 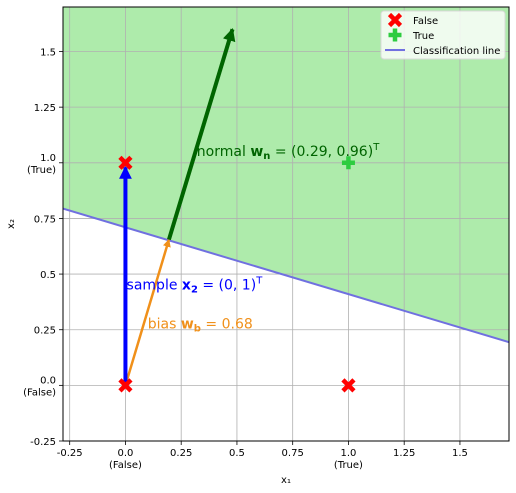 What do you see at coordinates (48, 53) in the screenshot?
I see `y-tick-label: 1.5` at bounding box center [48, 53].